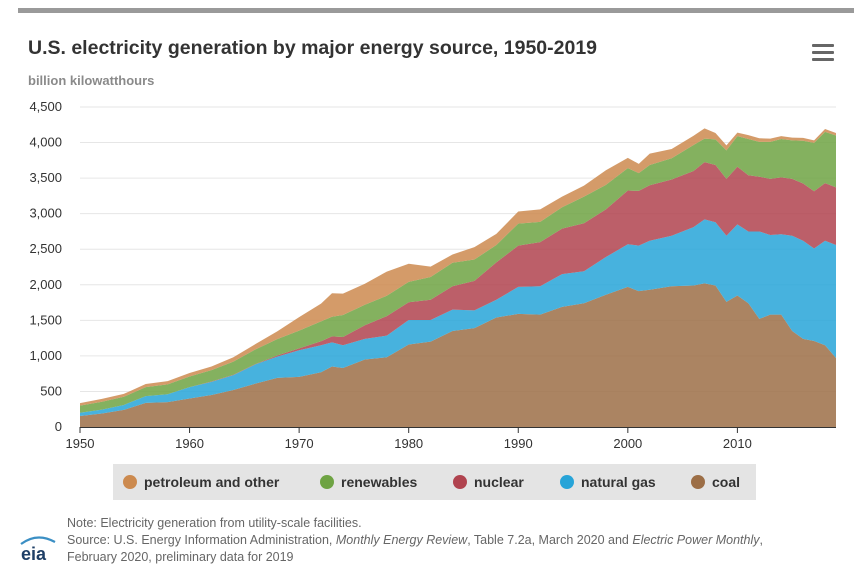 This screenshot has width=867, height=566. What do you see at coordinates (45, 284) in the screenshot?
I see `y-tick-label: 2,000` at bounding box center [45, 284].